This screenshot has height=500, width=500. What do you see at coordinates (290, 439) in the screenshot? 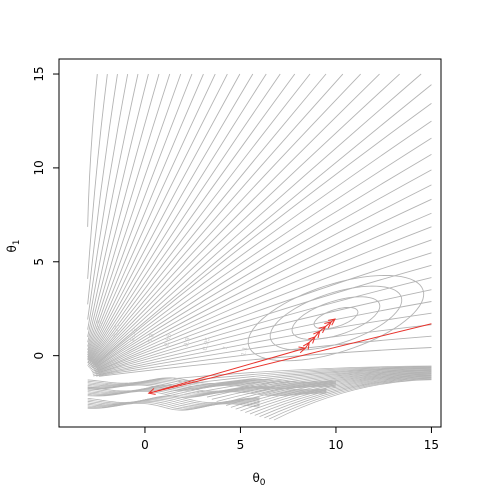
I see `x-axis: 0 5 10 15` at bounding box center [290, 439].